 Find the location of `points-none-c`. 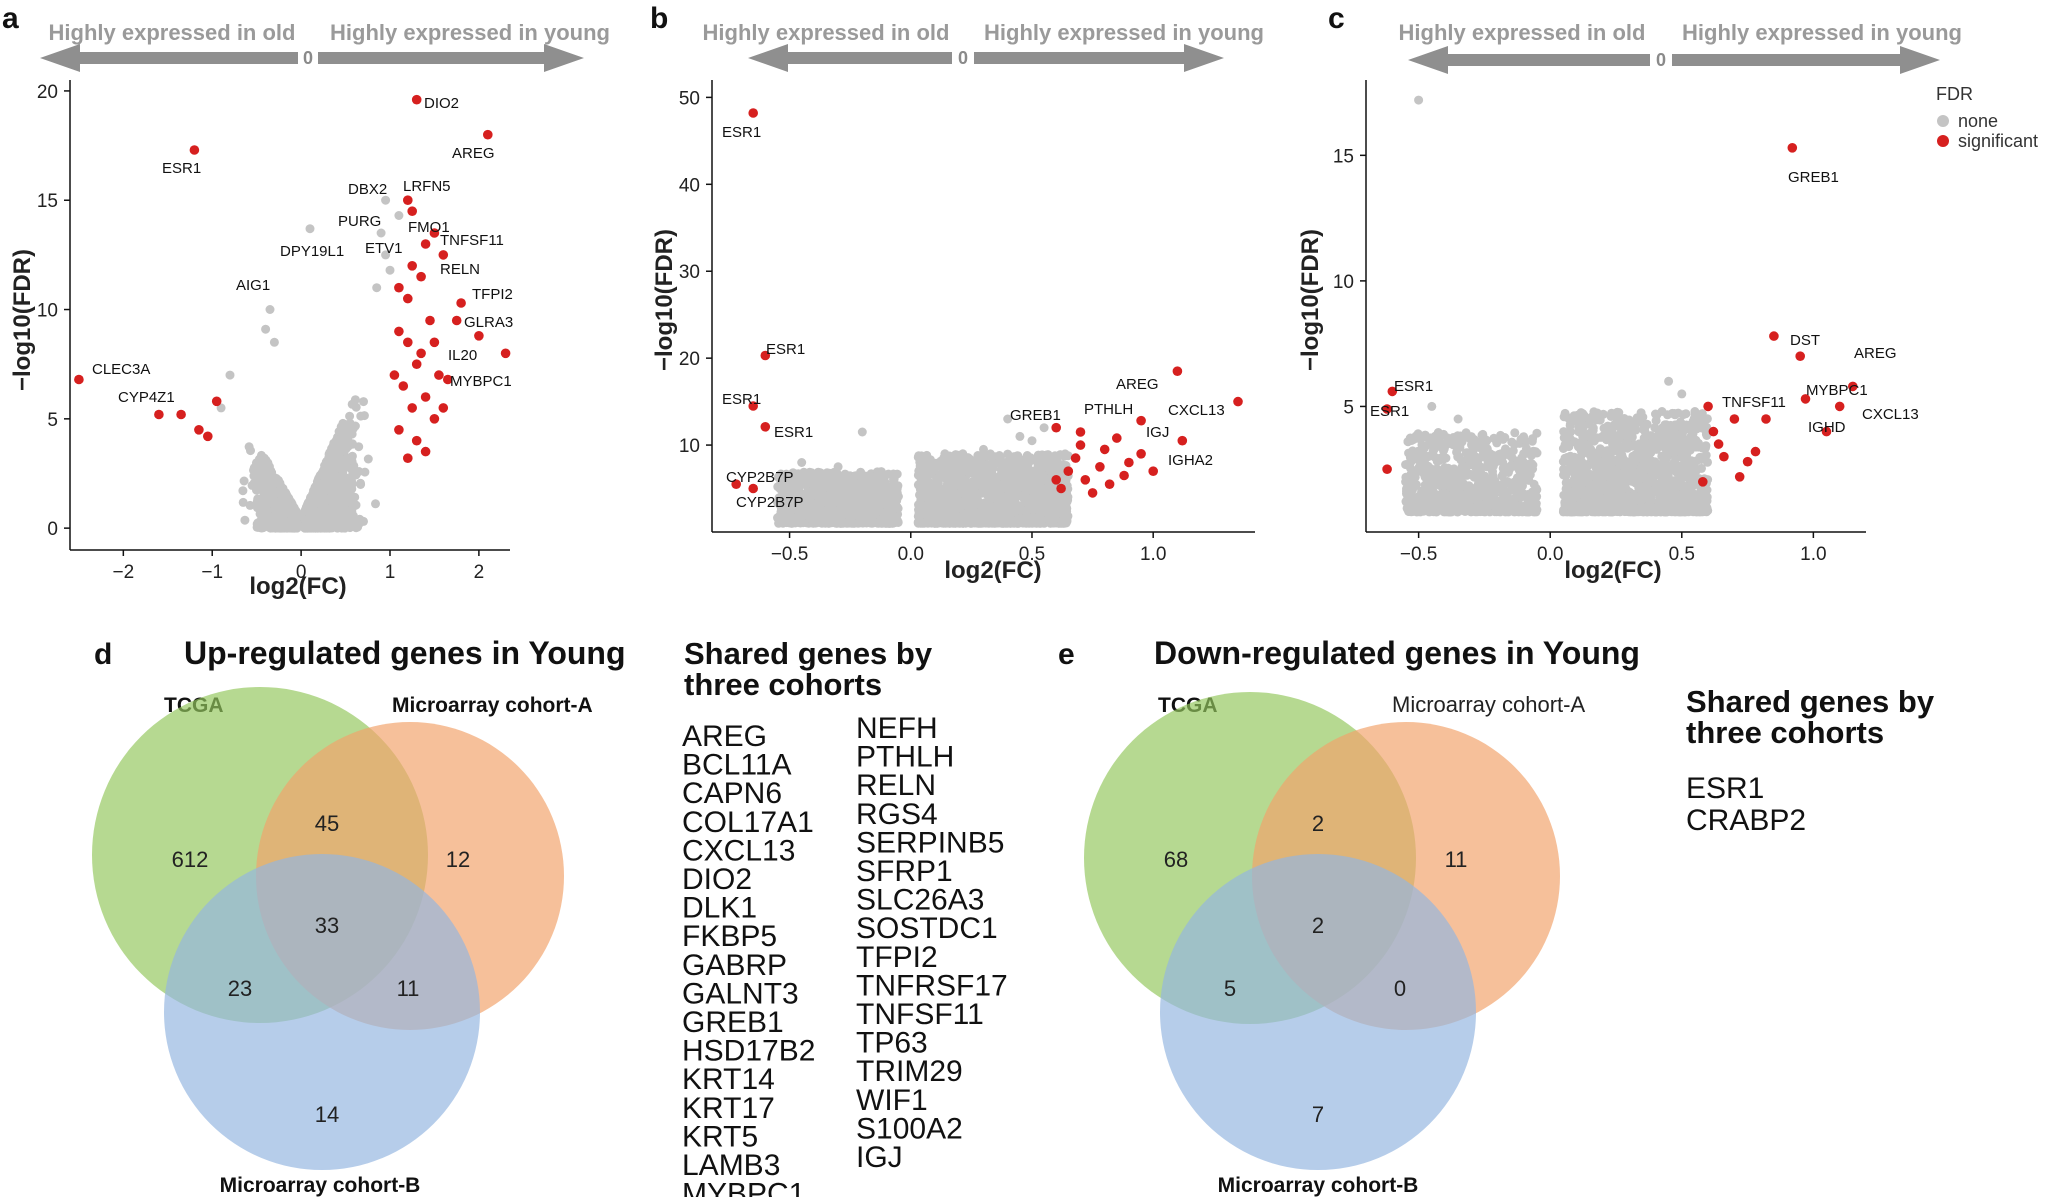

points-none-c is located at coordinates (1557, 306).